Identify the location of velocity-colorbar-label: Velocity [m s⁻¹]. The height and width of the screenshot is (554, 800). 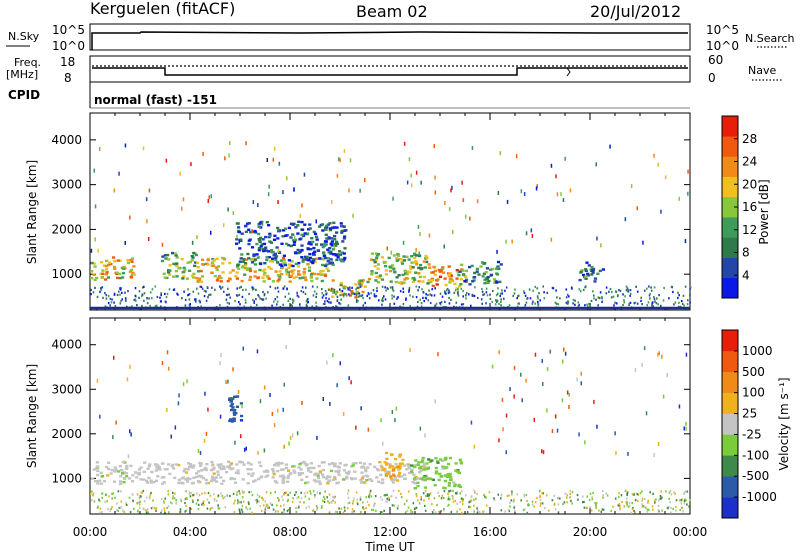
(784, 423).